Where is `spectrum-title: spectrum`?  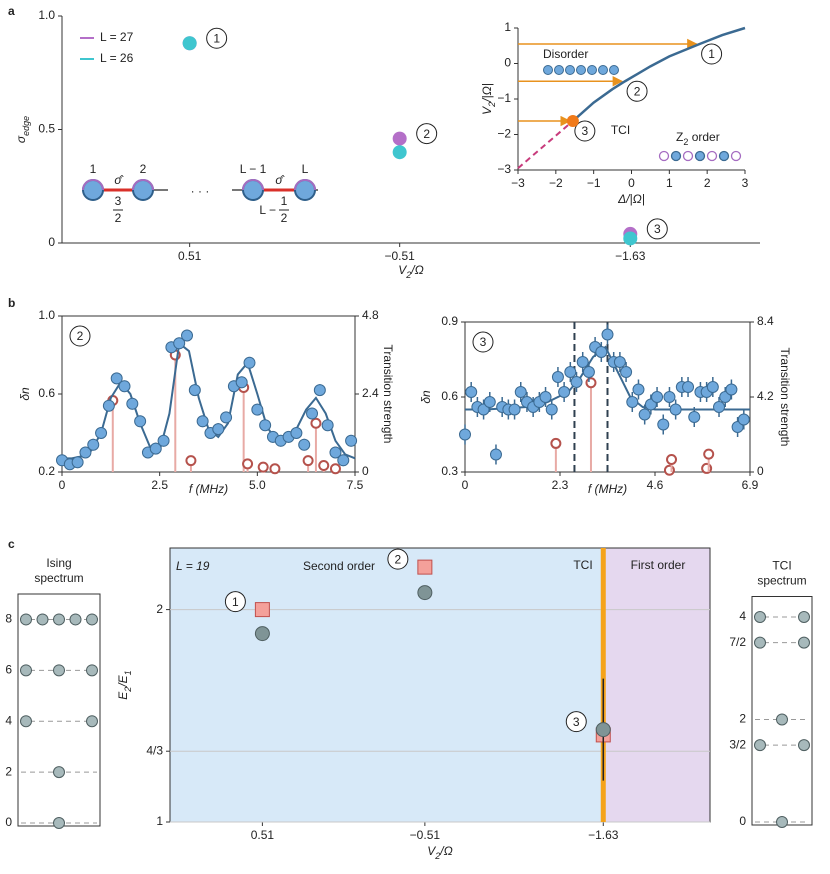 spectrum-title: spectrum is located at coordinates (58, 578).